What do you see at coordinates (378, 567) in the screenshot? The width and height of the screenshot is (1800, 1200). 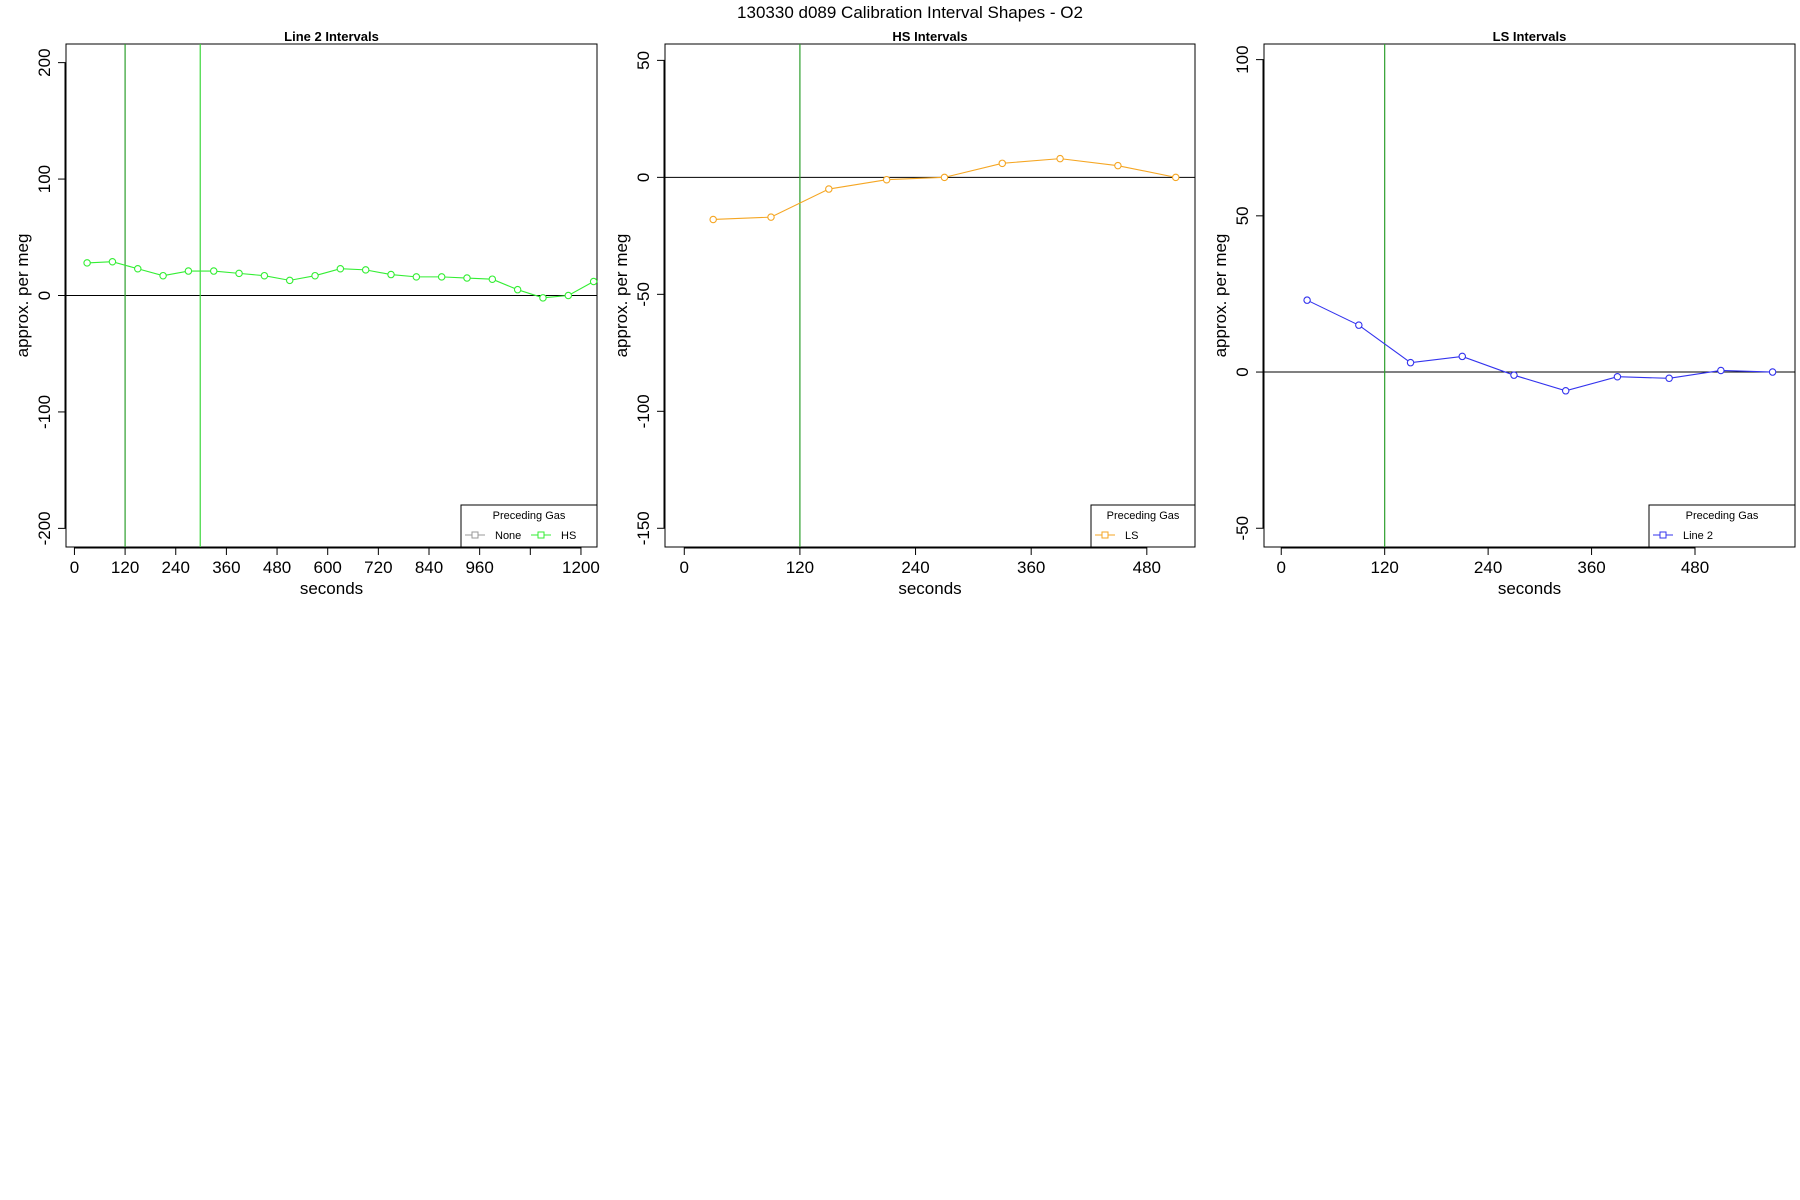 I see `x-tick-label: 720` at bounding box center [378, 567].